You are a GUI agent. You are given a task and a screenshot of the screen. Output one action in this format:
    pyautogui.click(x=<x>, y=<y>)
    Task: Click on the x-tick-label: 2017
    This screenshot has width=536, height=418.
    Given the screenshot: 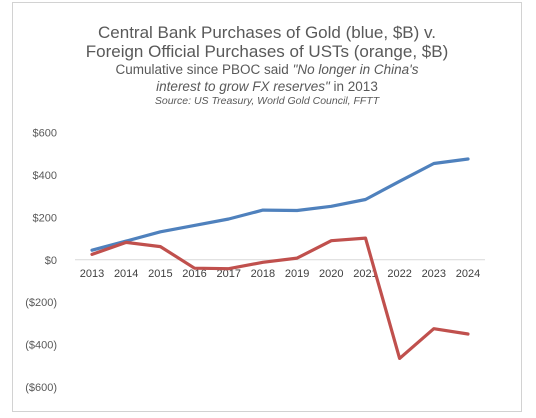 What is the action you would take?
    pyautogui.click(x=228, y=274)
    